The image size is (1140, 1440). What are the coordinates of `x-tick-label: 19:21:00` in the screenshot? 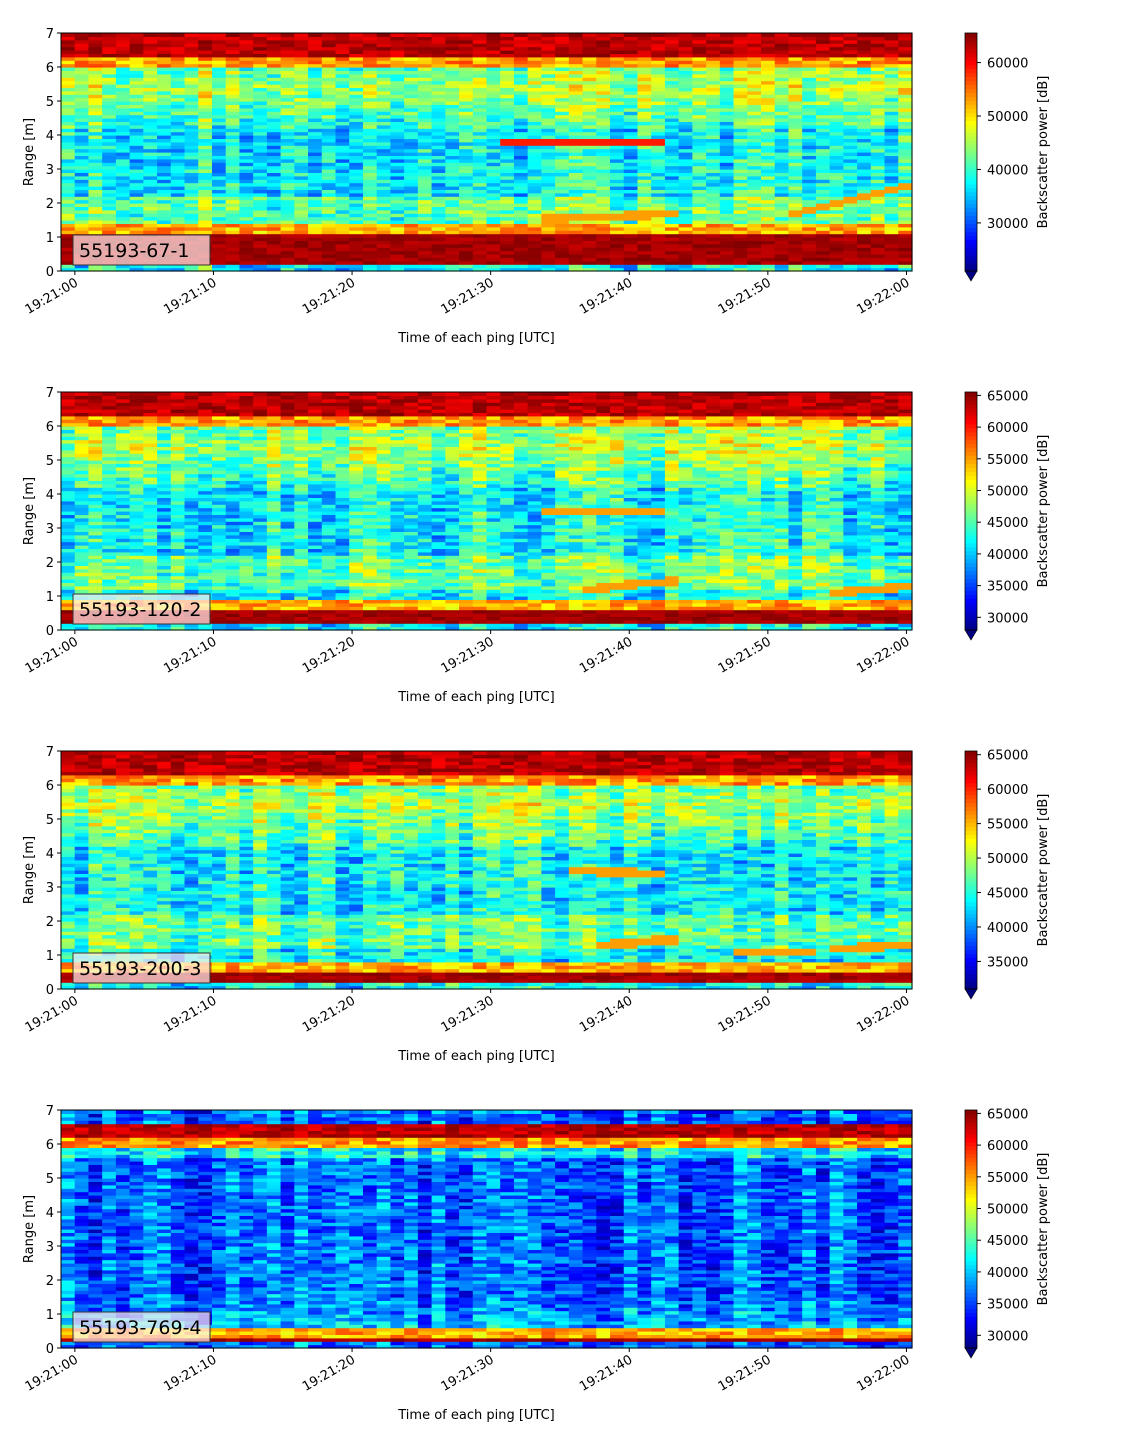 It's located at (52, 296).